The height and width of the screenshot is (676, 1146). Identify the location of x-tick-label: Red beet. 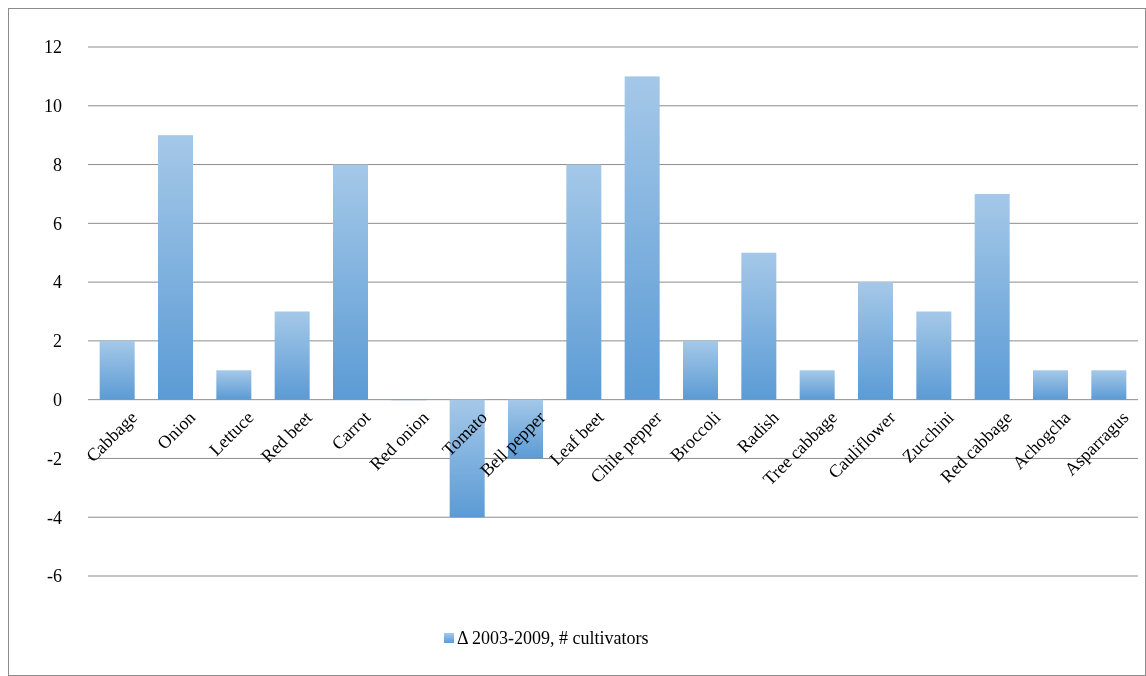
(286, 437).